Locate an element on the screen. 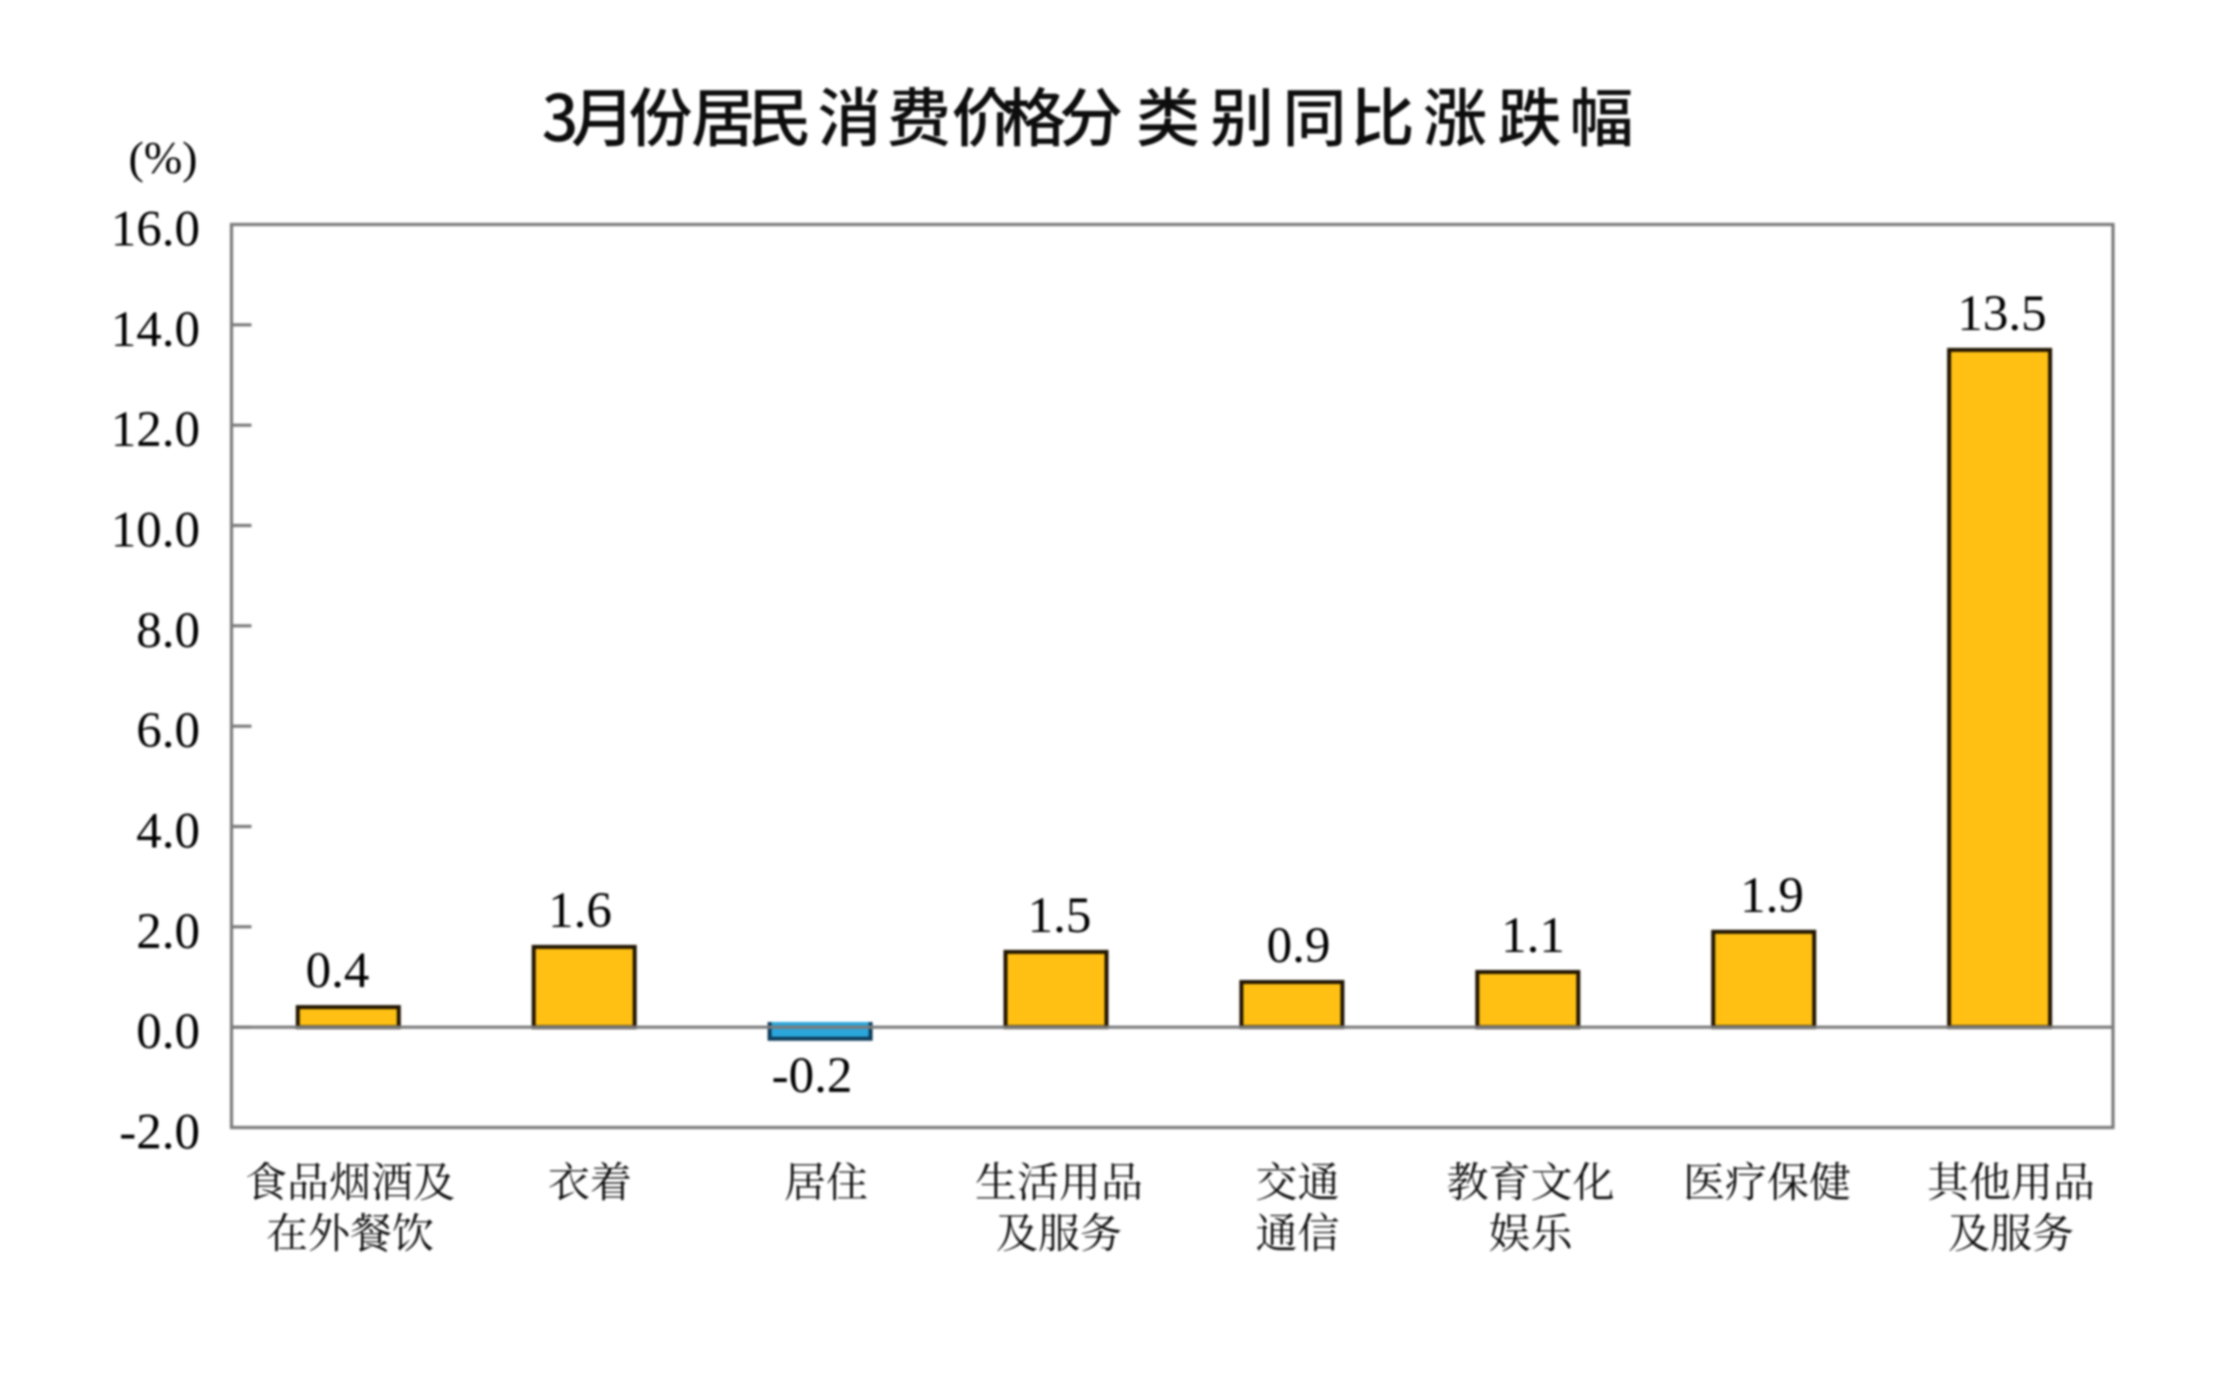 The image size is (2213, 1374). svg-text: -2.0 is located at coordinates (159, 1133).